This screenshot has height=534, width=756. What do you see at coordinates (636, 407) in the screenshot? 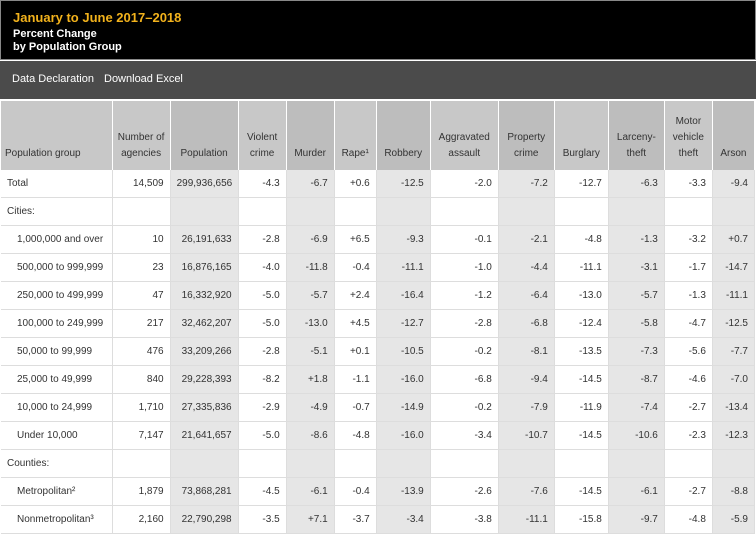
I see `table-cell: -7.4` at bounding box center [636, 407].